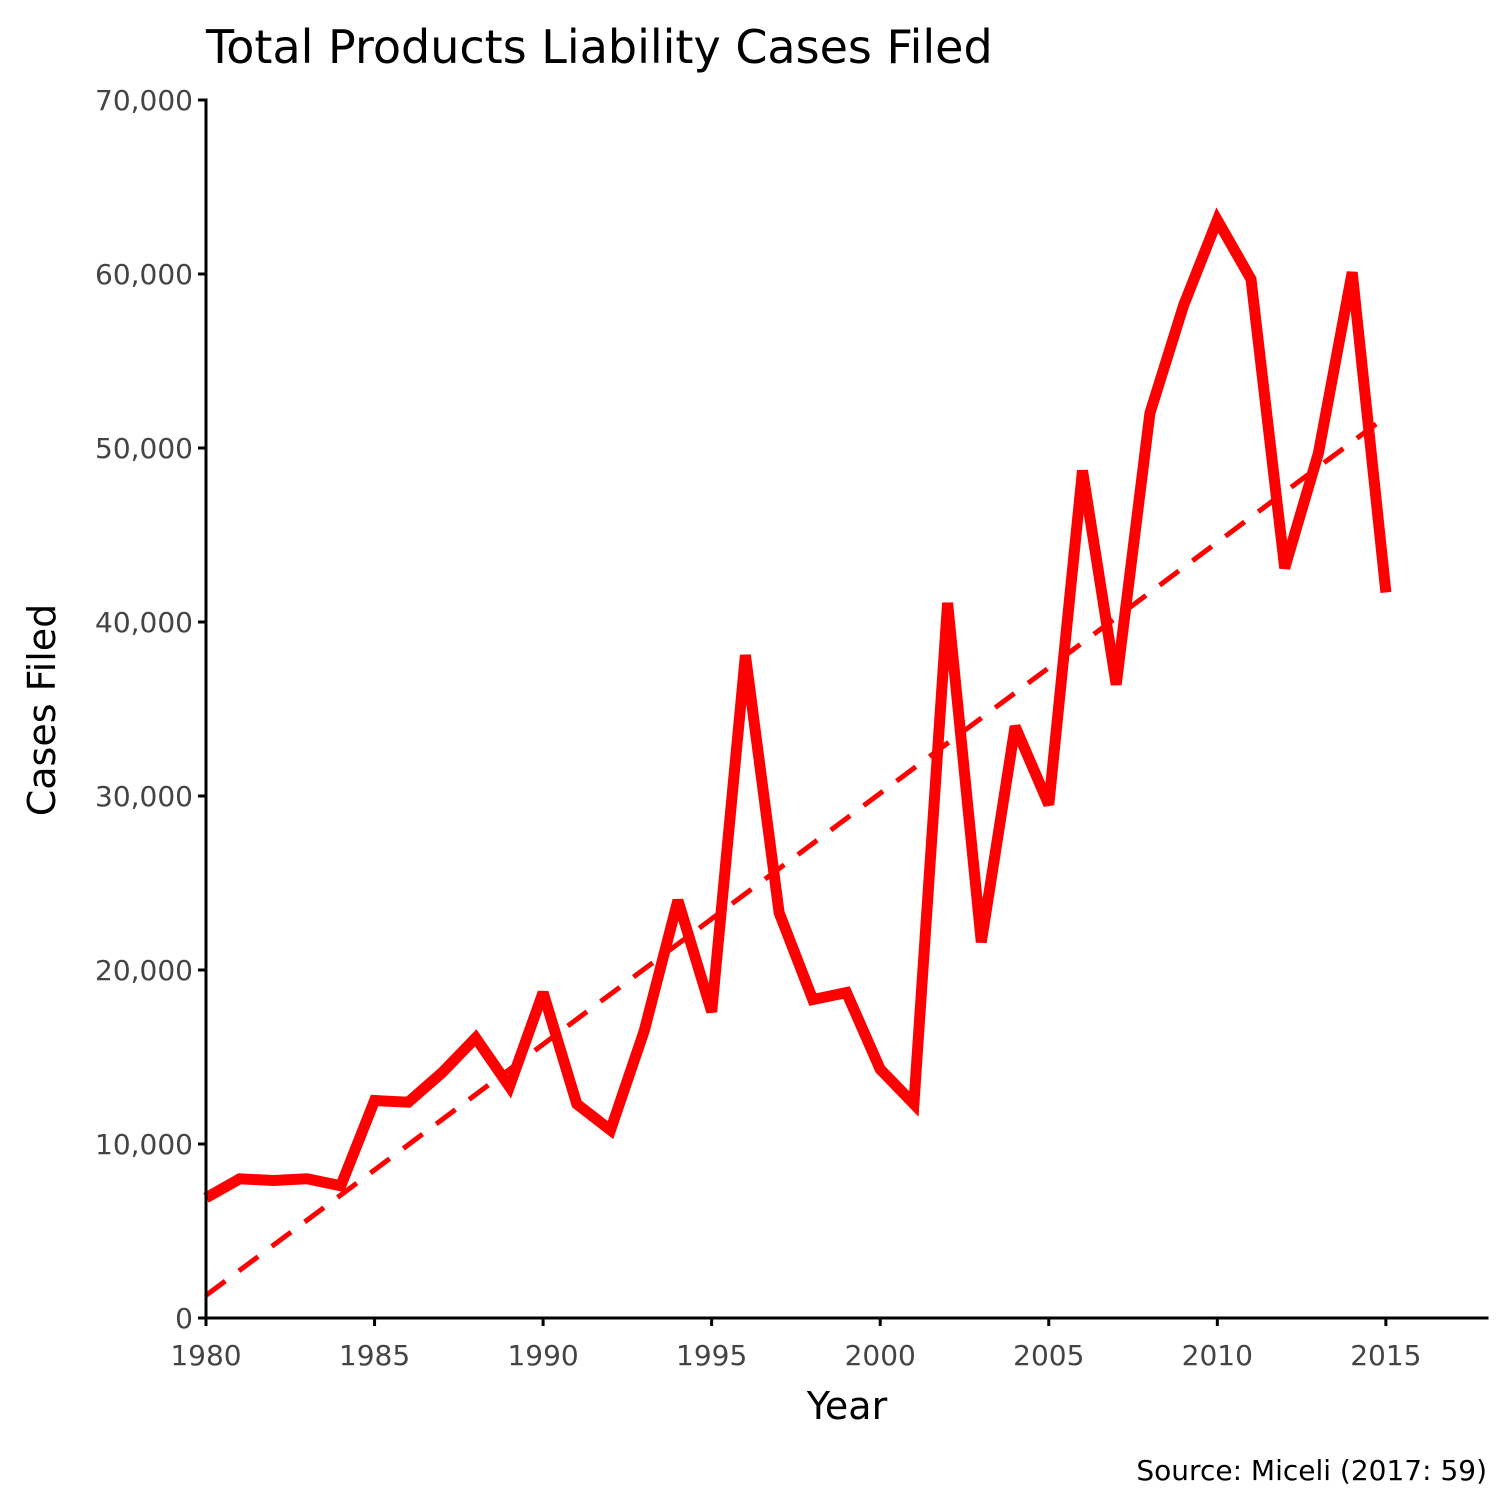 The image size is (1512, 1512). What do you see at coordinates (1217, 1355) in the screenshot?
I see `x-tick-label: 2010` at bounding box center [1217, 1355].